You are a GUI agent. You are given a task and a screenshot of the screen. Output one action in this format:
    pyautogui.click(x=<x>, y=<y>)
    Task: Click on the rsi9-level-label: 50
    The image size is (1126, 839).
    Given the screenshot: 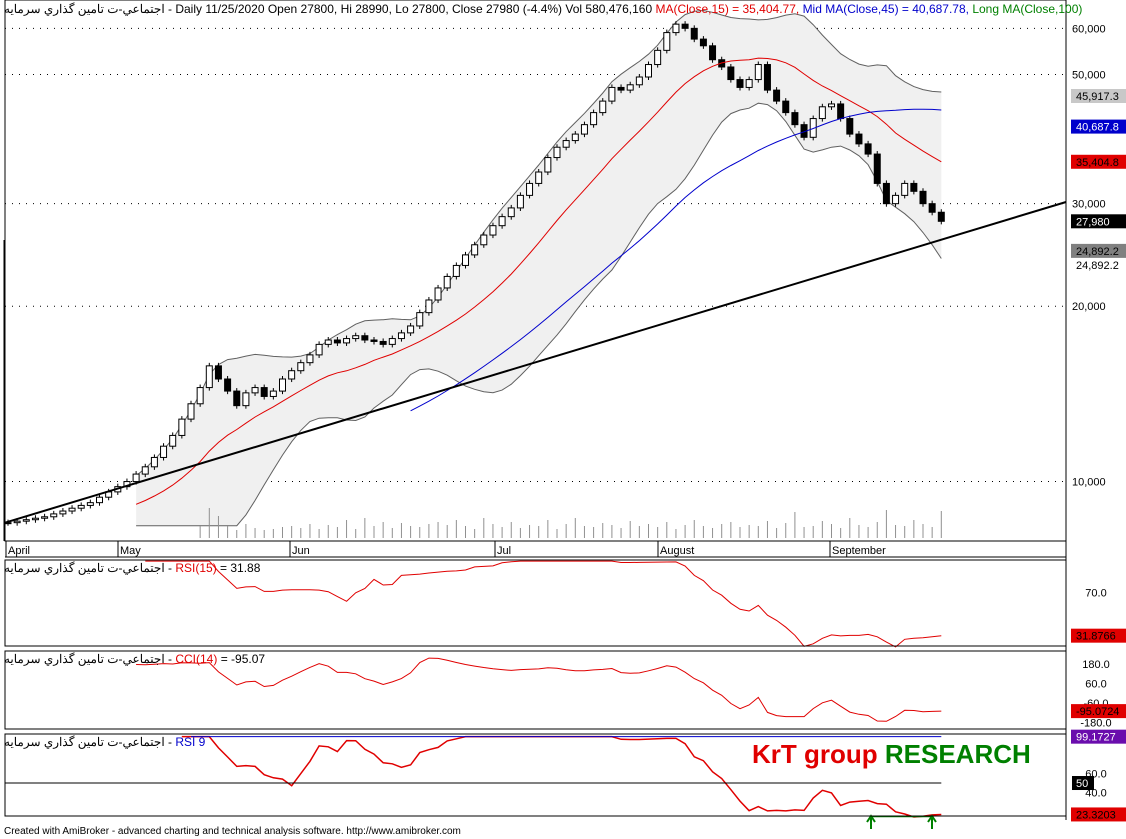 What is the action you would take?
    pyautogui.click(x=1082, y=784)
    